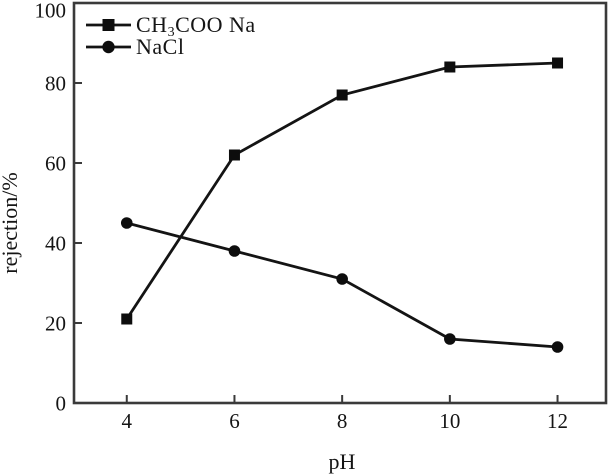  I want to click on x-axis: 4 6 8 10 12, so click(345, 414).